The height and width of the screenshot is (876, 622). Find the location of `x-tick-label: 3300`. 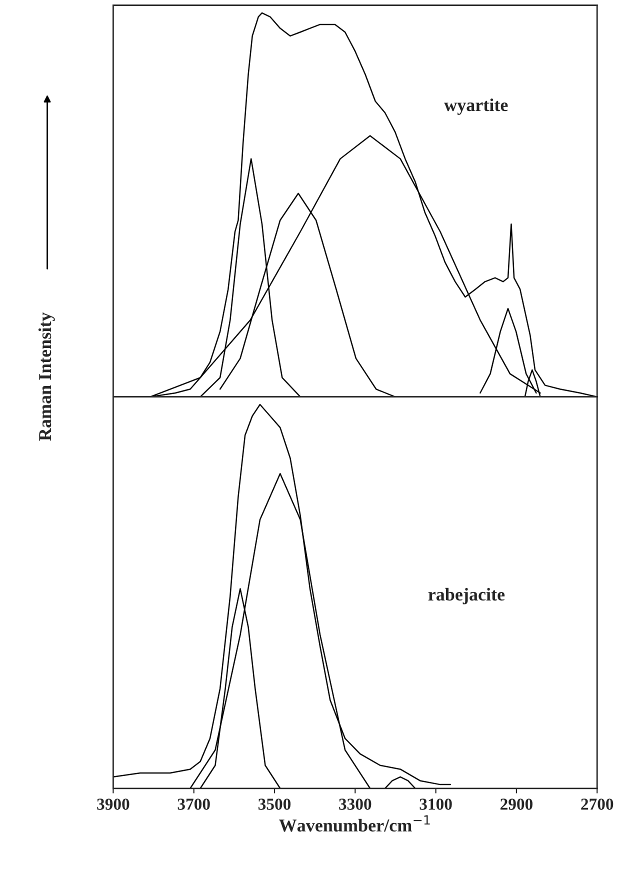

x-tick-label: 3300 is located at coordinates (355, 804).